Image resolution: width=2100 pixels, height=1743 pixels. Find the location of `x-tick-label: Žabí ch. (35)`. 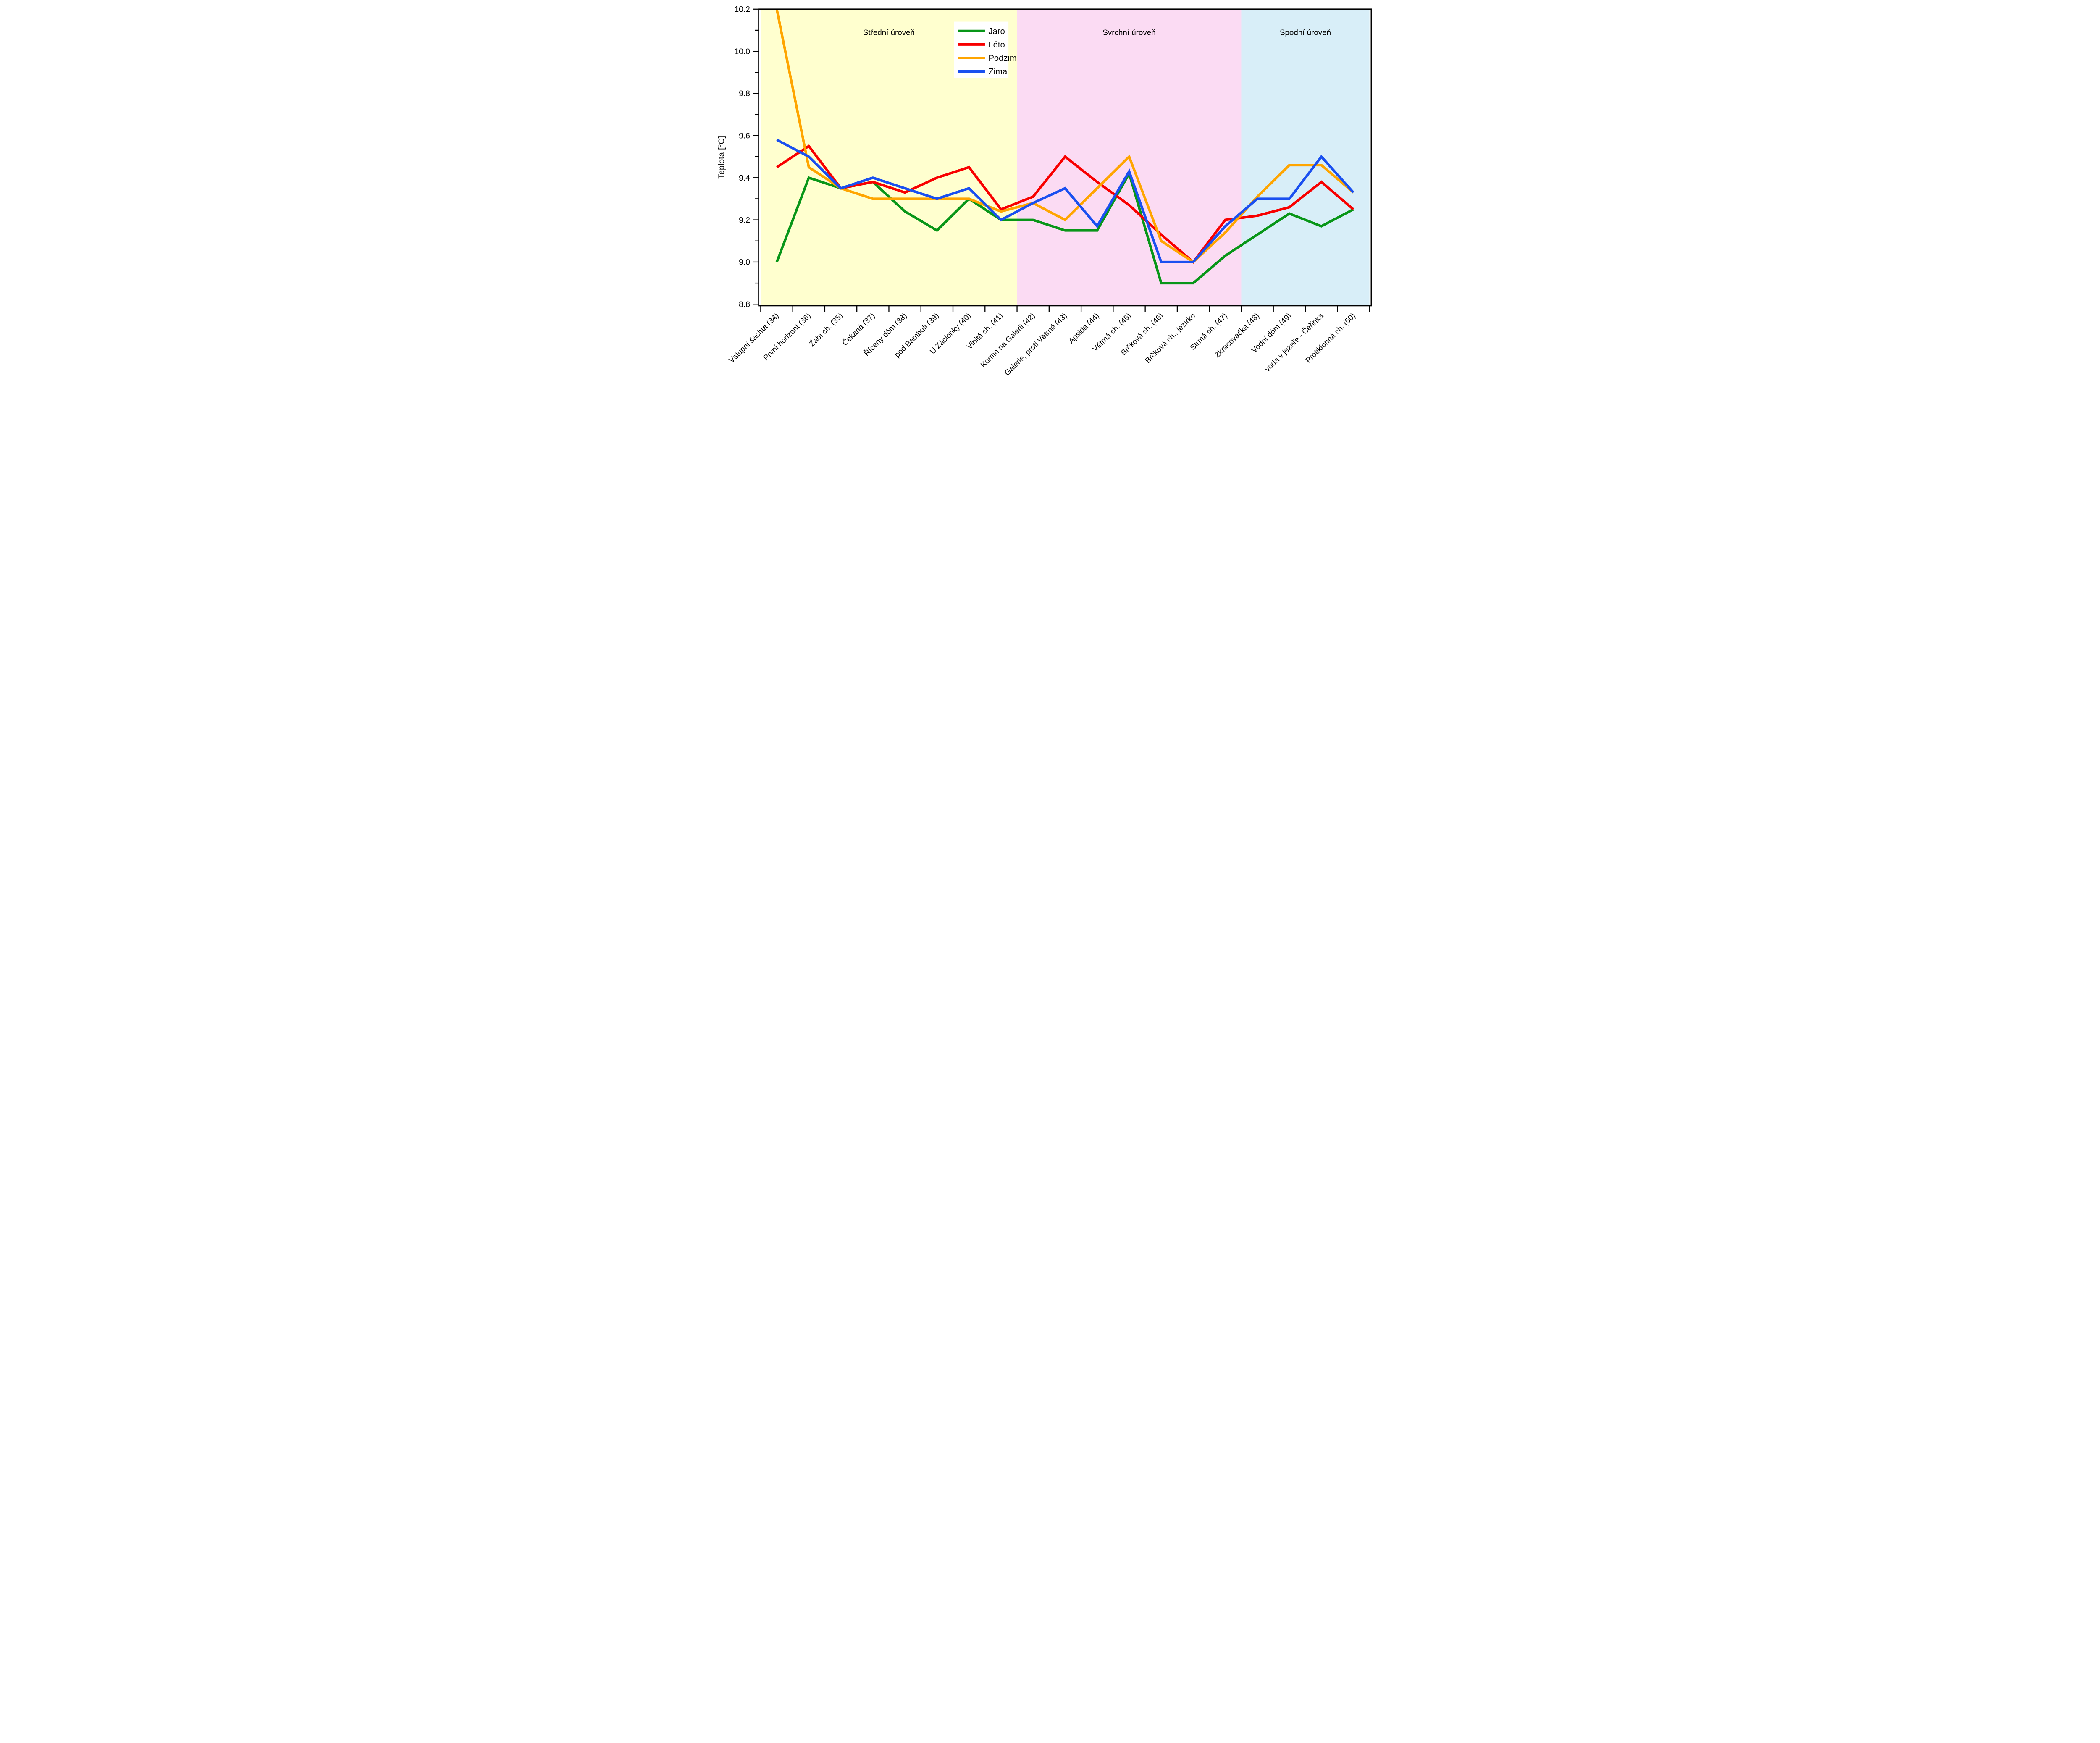

x-tick-label: Žabí ch. (35) is located at coordinates (825, 329).